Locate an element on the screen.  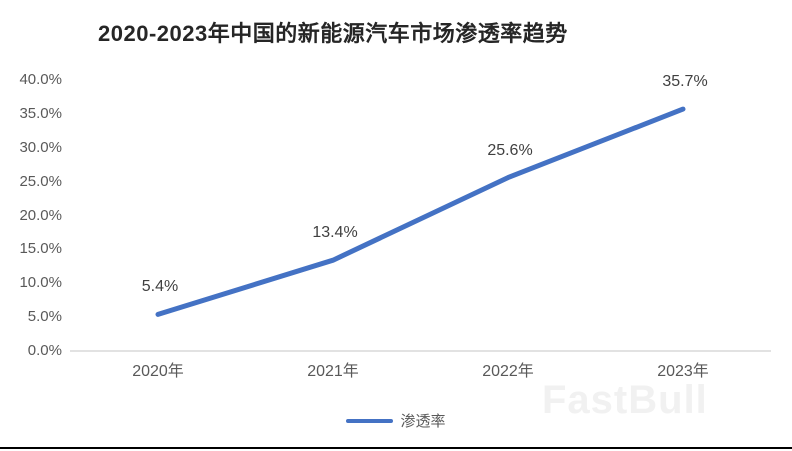
data-label: 13.4% is located at coordinates (335, 233).